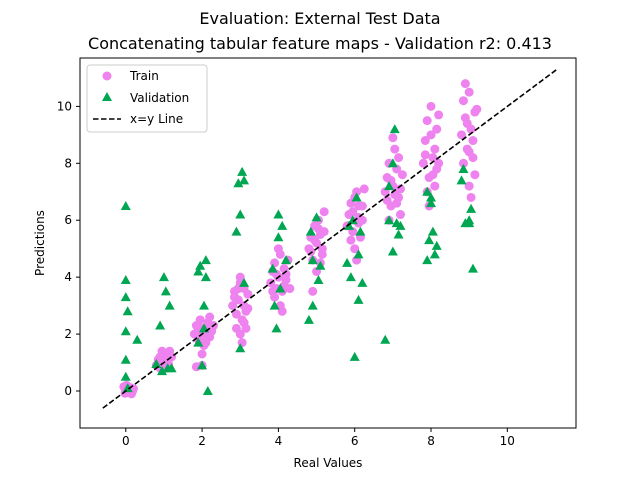  I want to click on x-tick-label: 8, so click(431, 441).